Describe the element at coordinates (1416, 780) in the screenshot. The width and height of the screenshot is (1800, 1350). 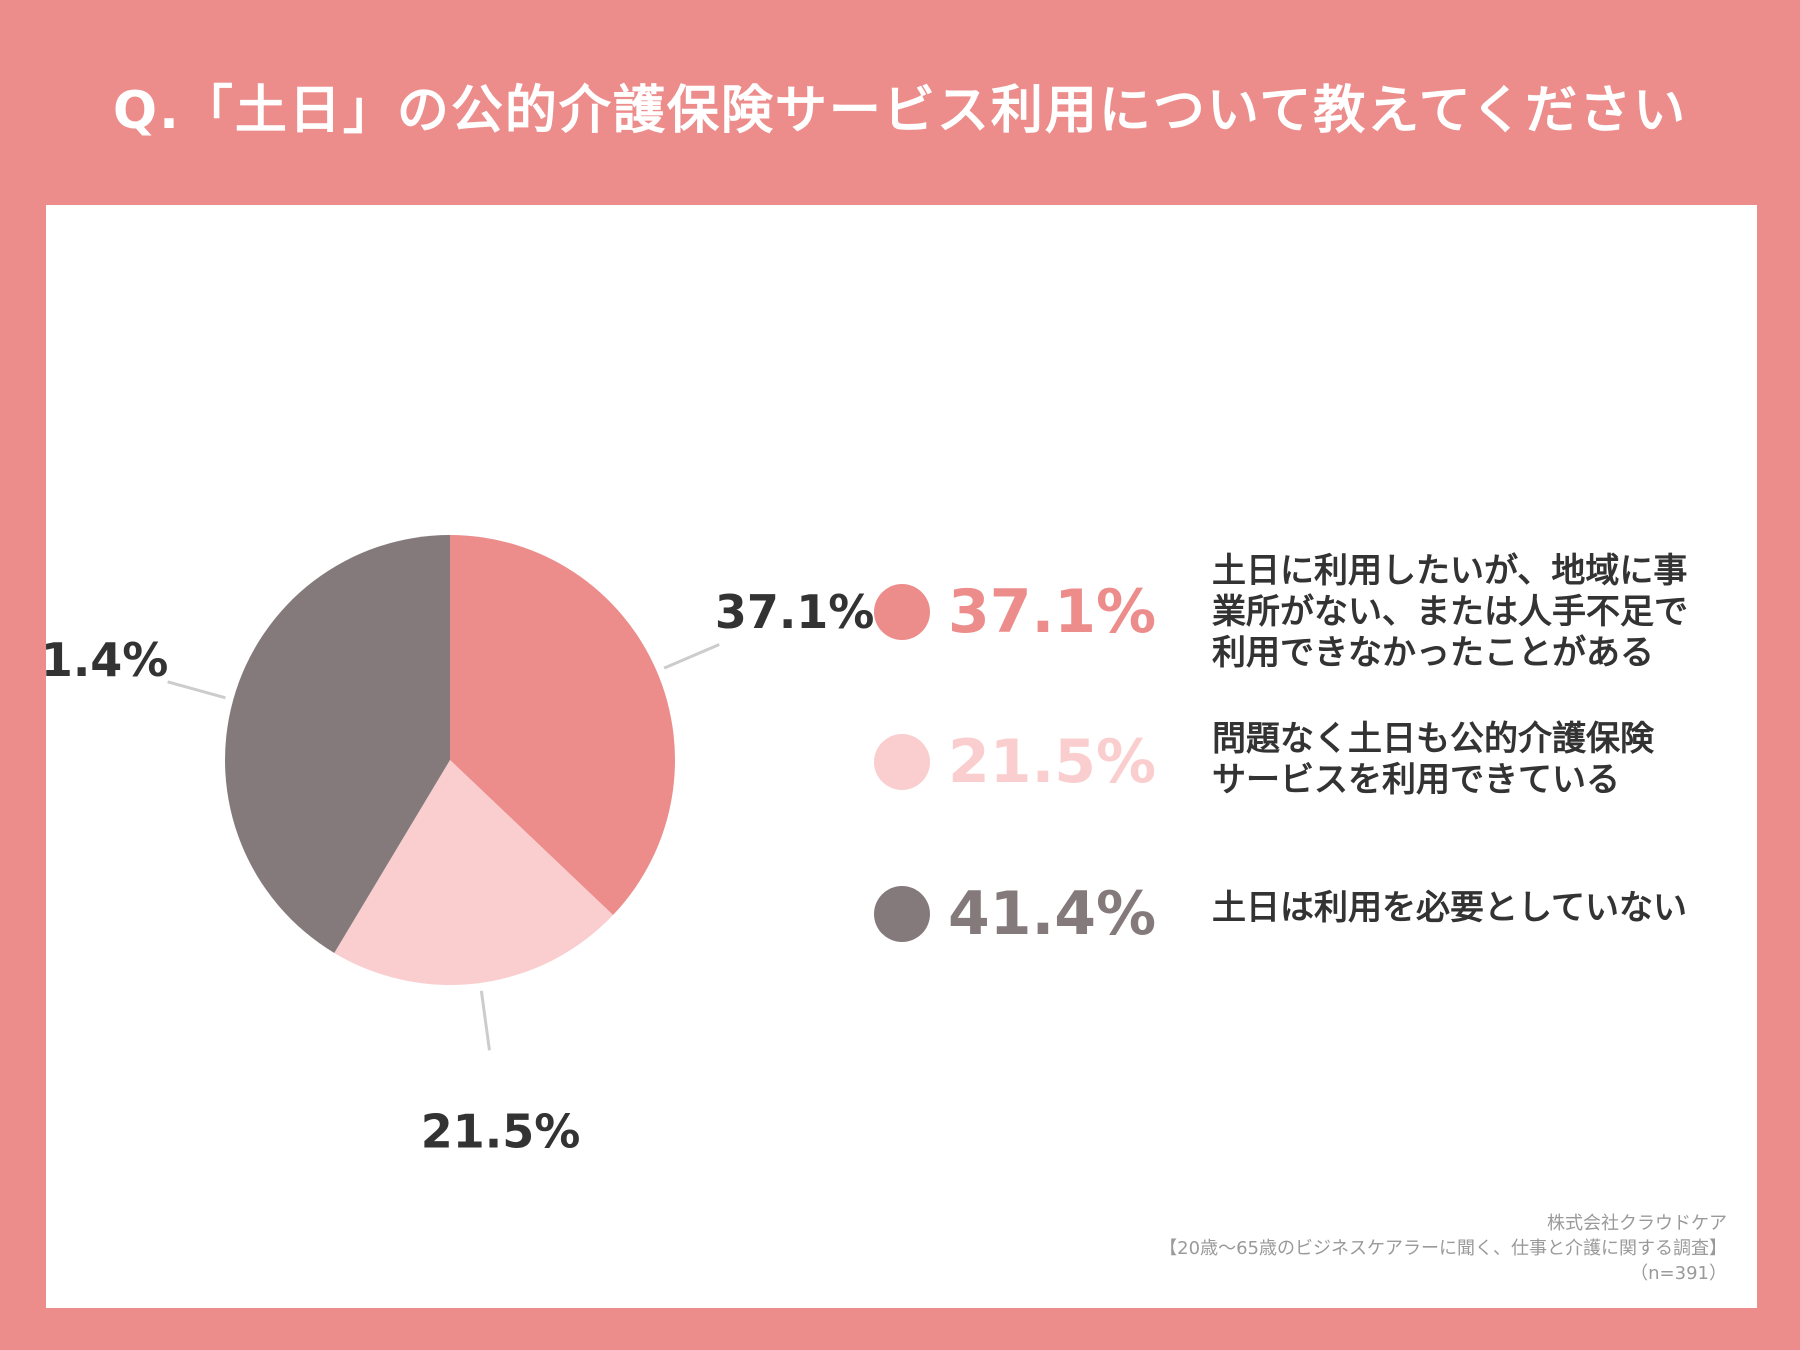
I see `legend-label-2-line: サービスを利用できている` at that location.